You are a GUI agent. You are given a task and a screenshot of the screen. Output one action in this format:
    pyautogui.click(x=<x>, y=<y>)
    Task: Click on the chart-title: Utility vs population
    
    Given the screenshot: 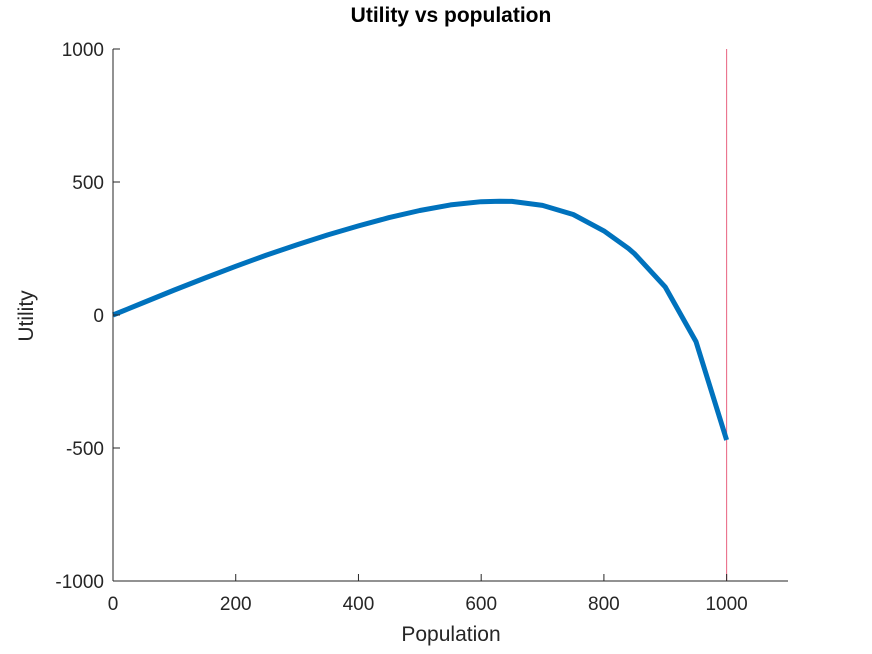 What is the action you would take?
    pyautogui.click(x=451, y=15)
    